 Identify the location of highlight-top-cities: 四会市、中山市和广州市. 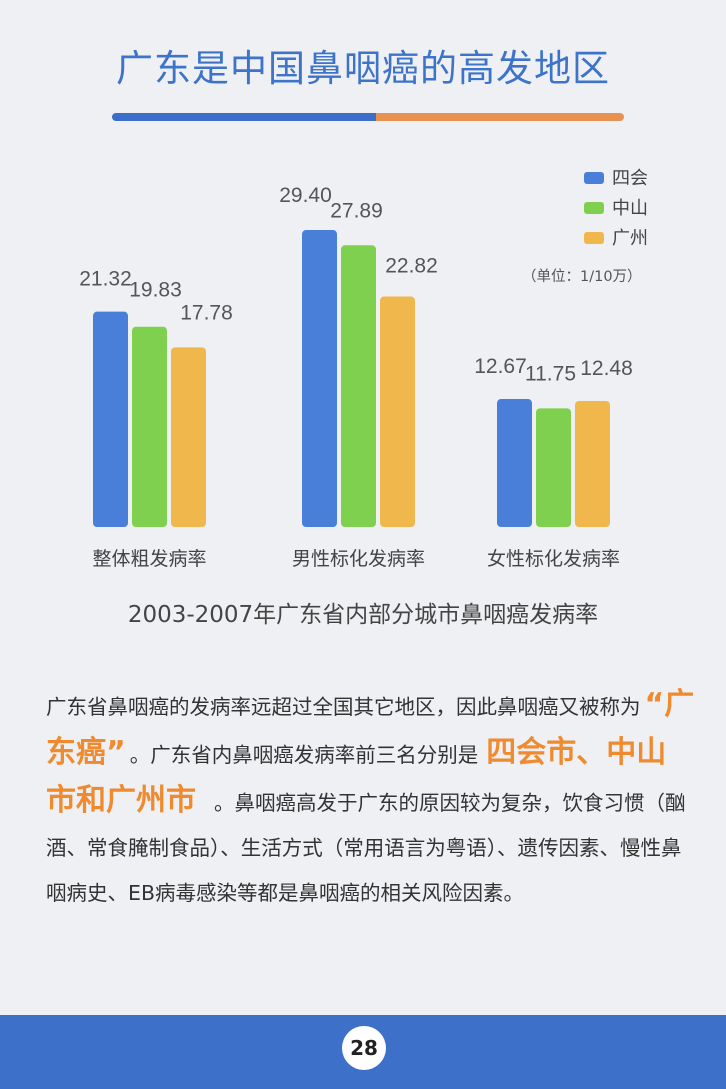
(356, 776).